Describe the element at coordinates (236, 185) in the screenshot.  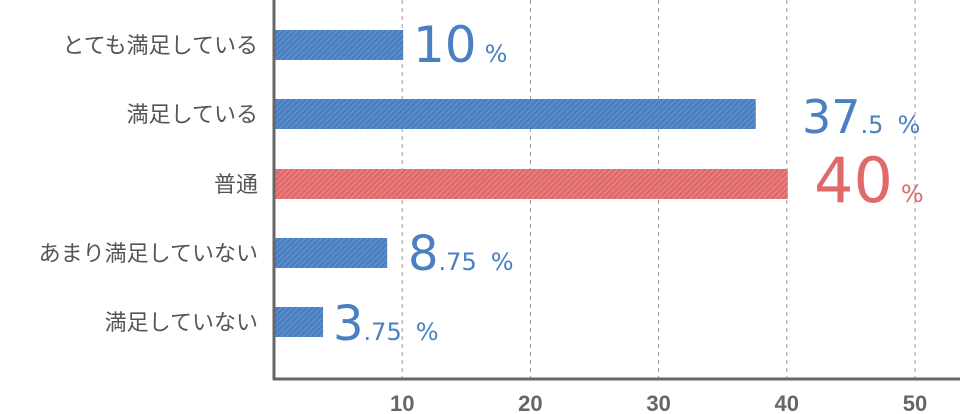
I see `category-label: 普通` at that location.